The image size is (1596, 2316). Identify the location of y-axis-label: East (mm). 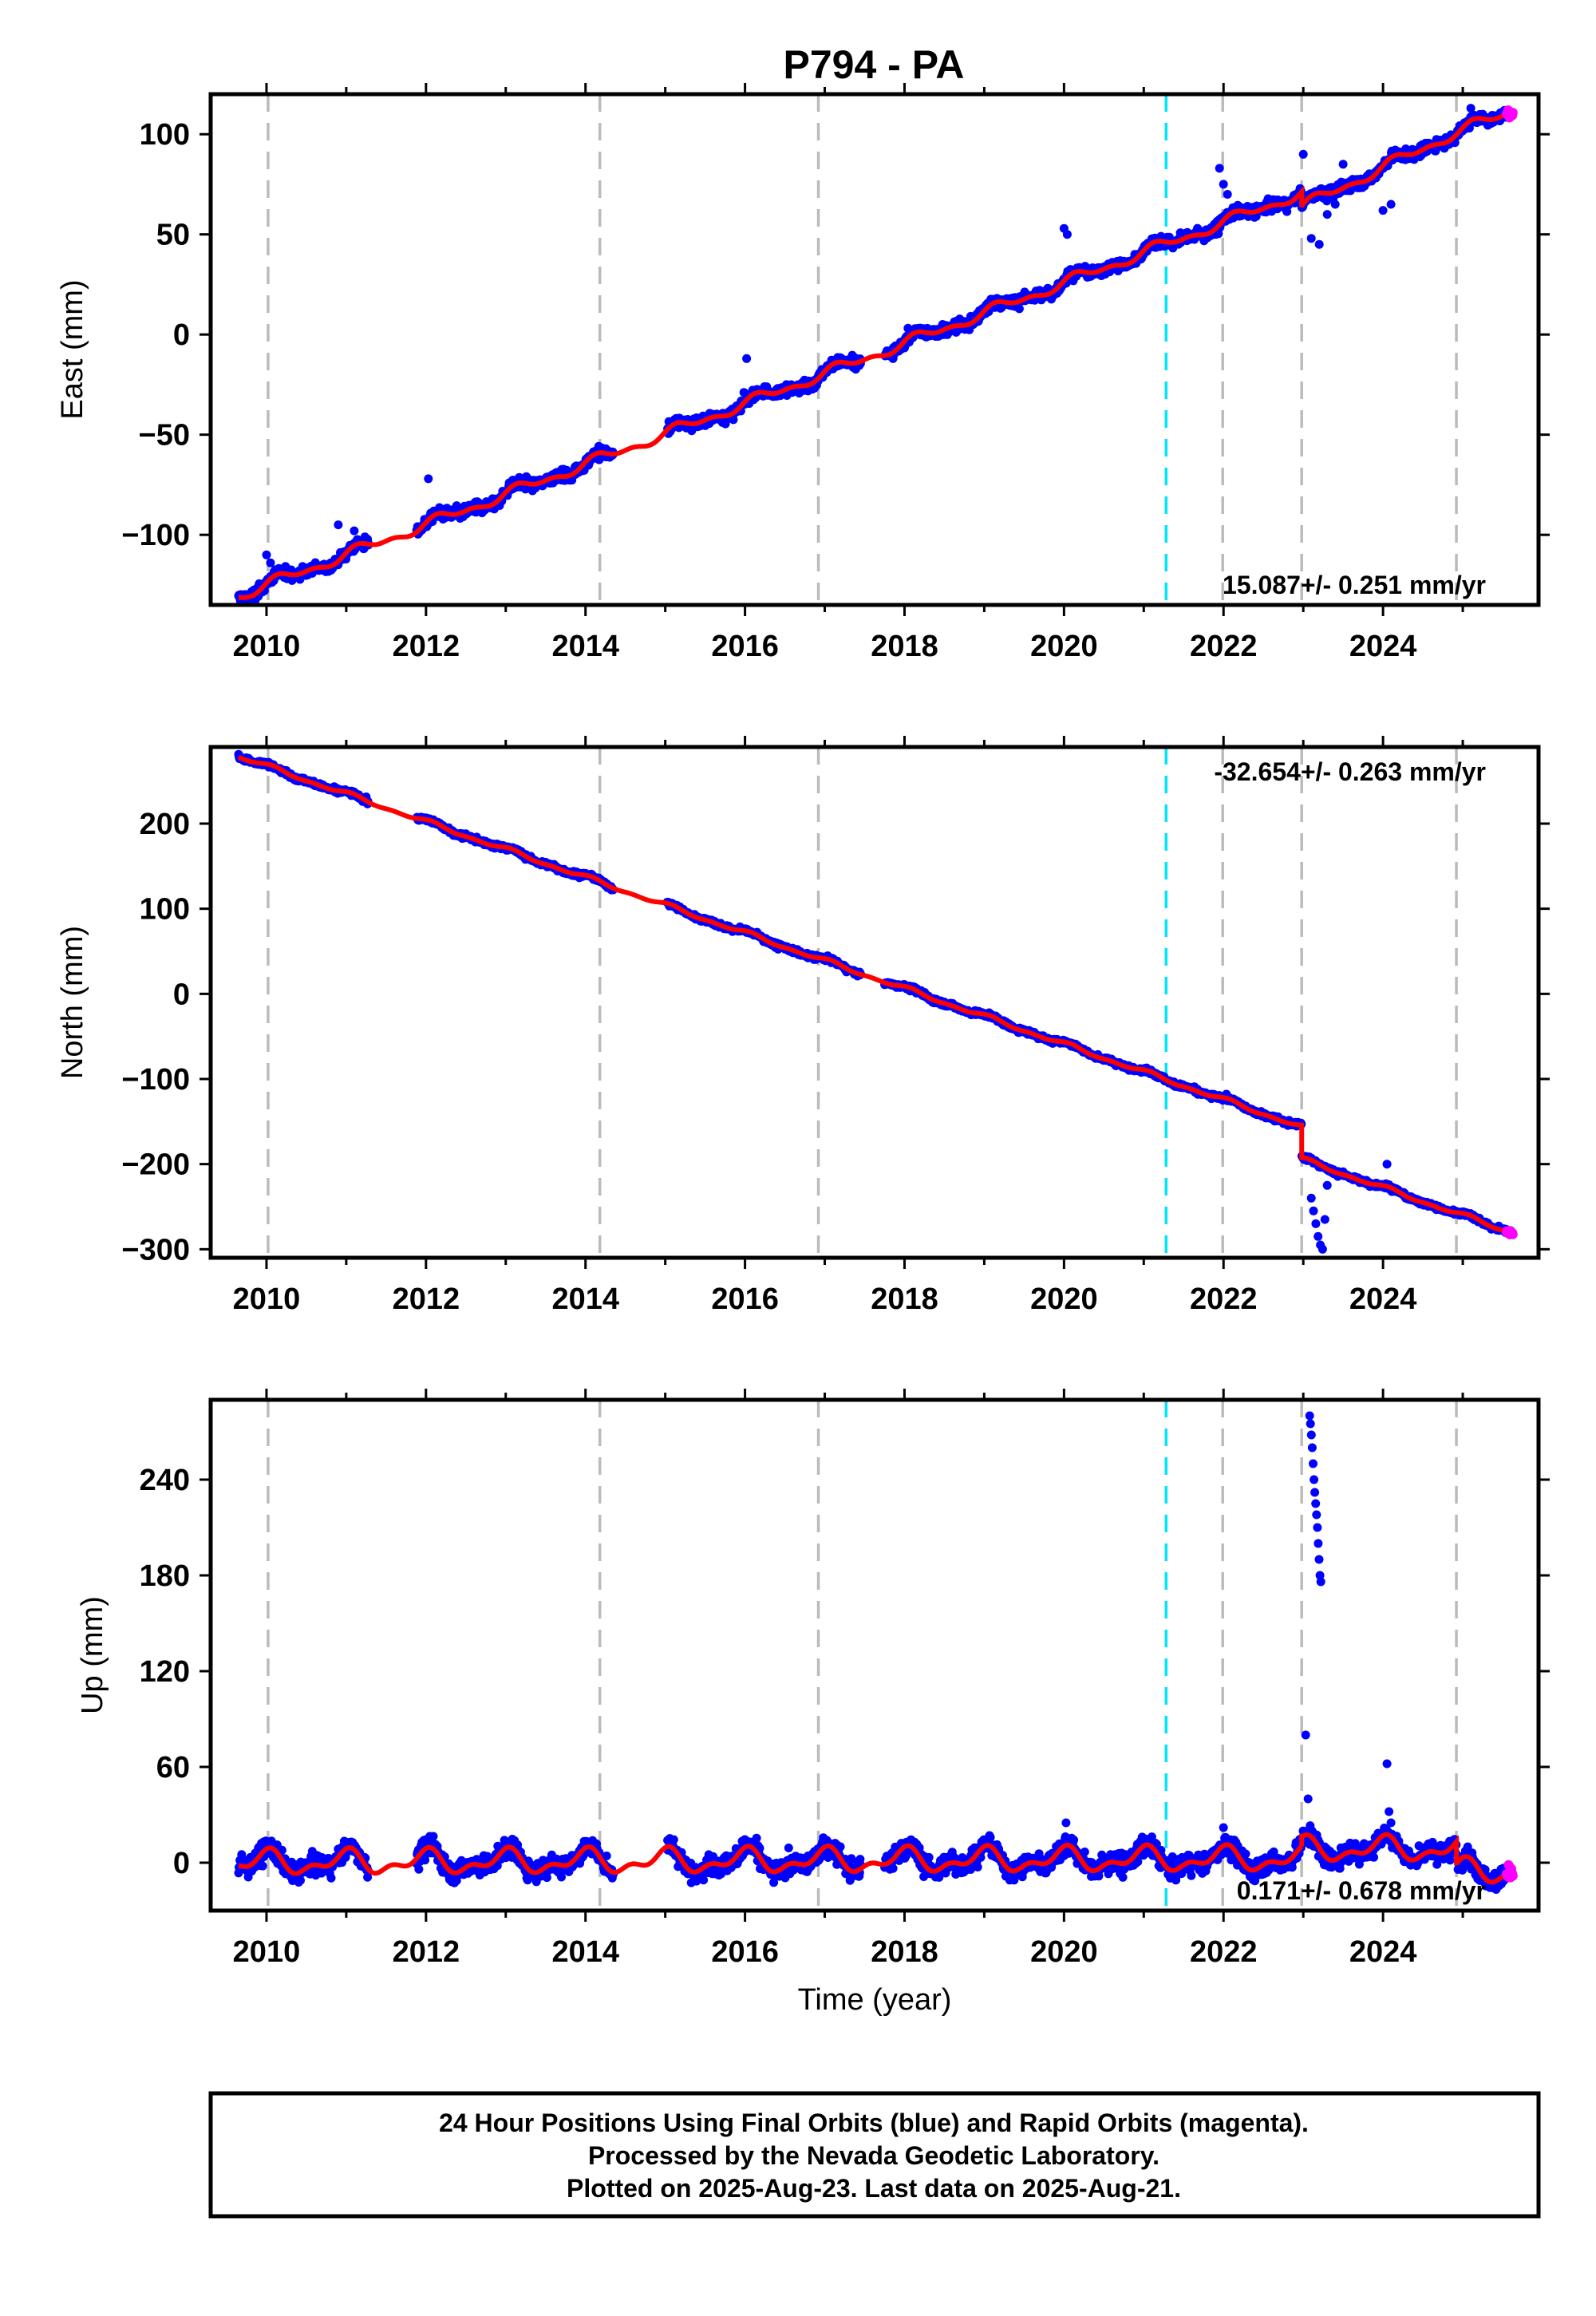
(72, 349).